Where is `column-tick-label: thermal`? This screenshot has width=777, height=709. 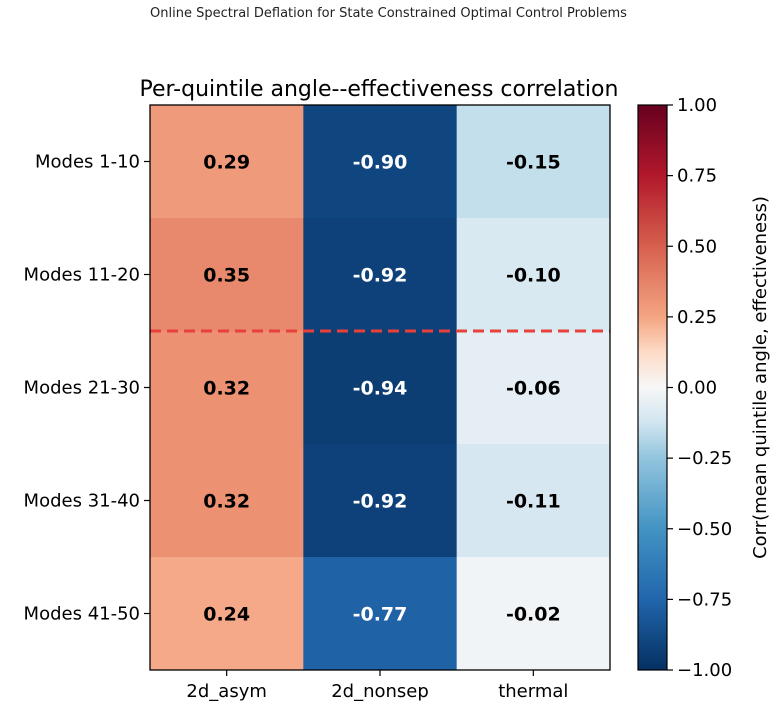
column-tick-label: thermal is located at coordinates (533, 691).